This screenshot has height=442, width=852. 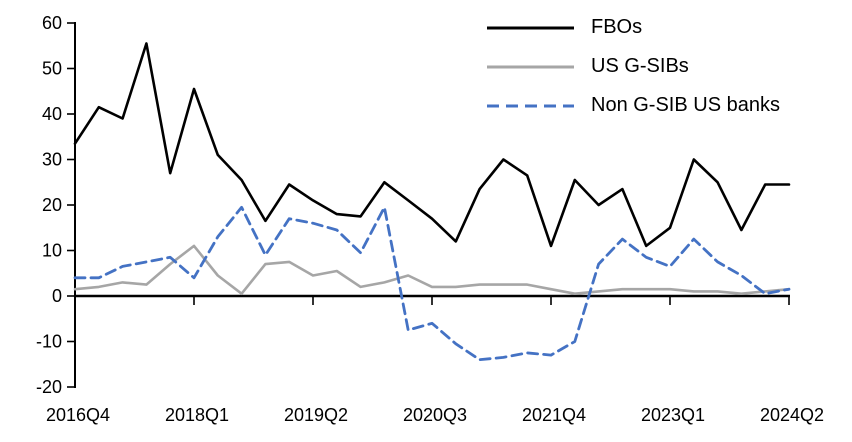 What do you see at coordinates (78, 415) in the screenshot?
I see `x-tick-label: 2016Q4` at bounding box center [78, 415].